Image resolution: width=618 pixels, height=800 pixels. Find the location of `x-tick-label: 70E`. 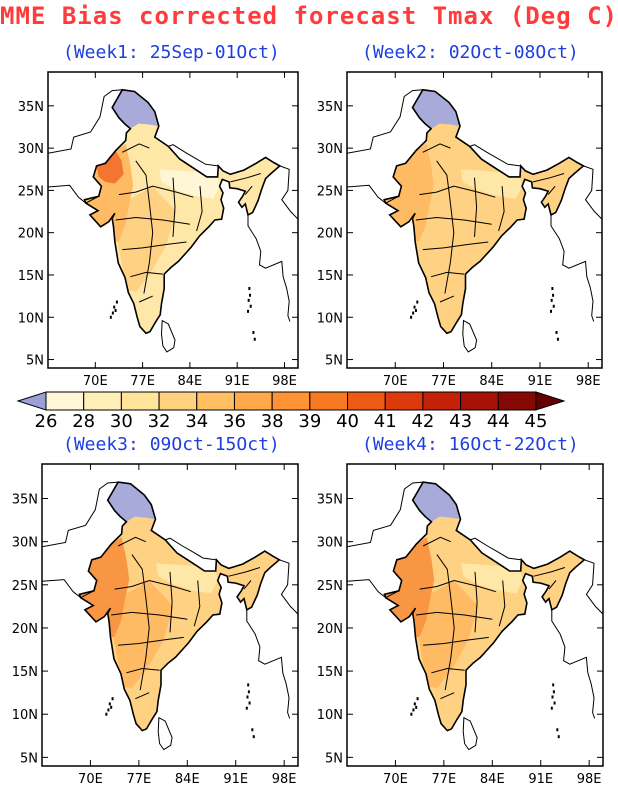

x-tick-label: 70E is located at coordinates (90, 779).